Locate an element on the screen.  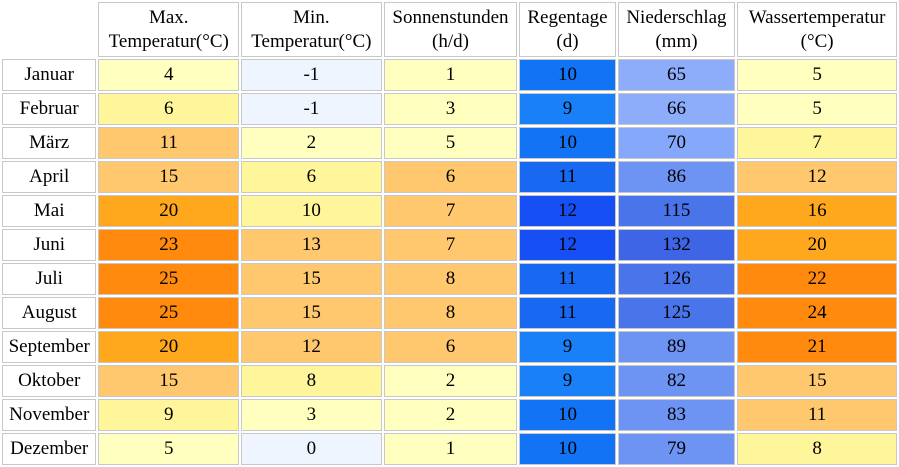
cell-water-temperature: 8 is located at coordinates (817, 449).